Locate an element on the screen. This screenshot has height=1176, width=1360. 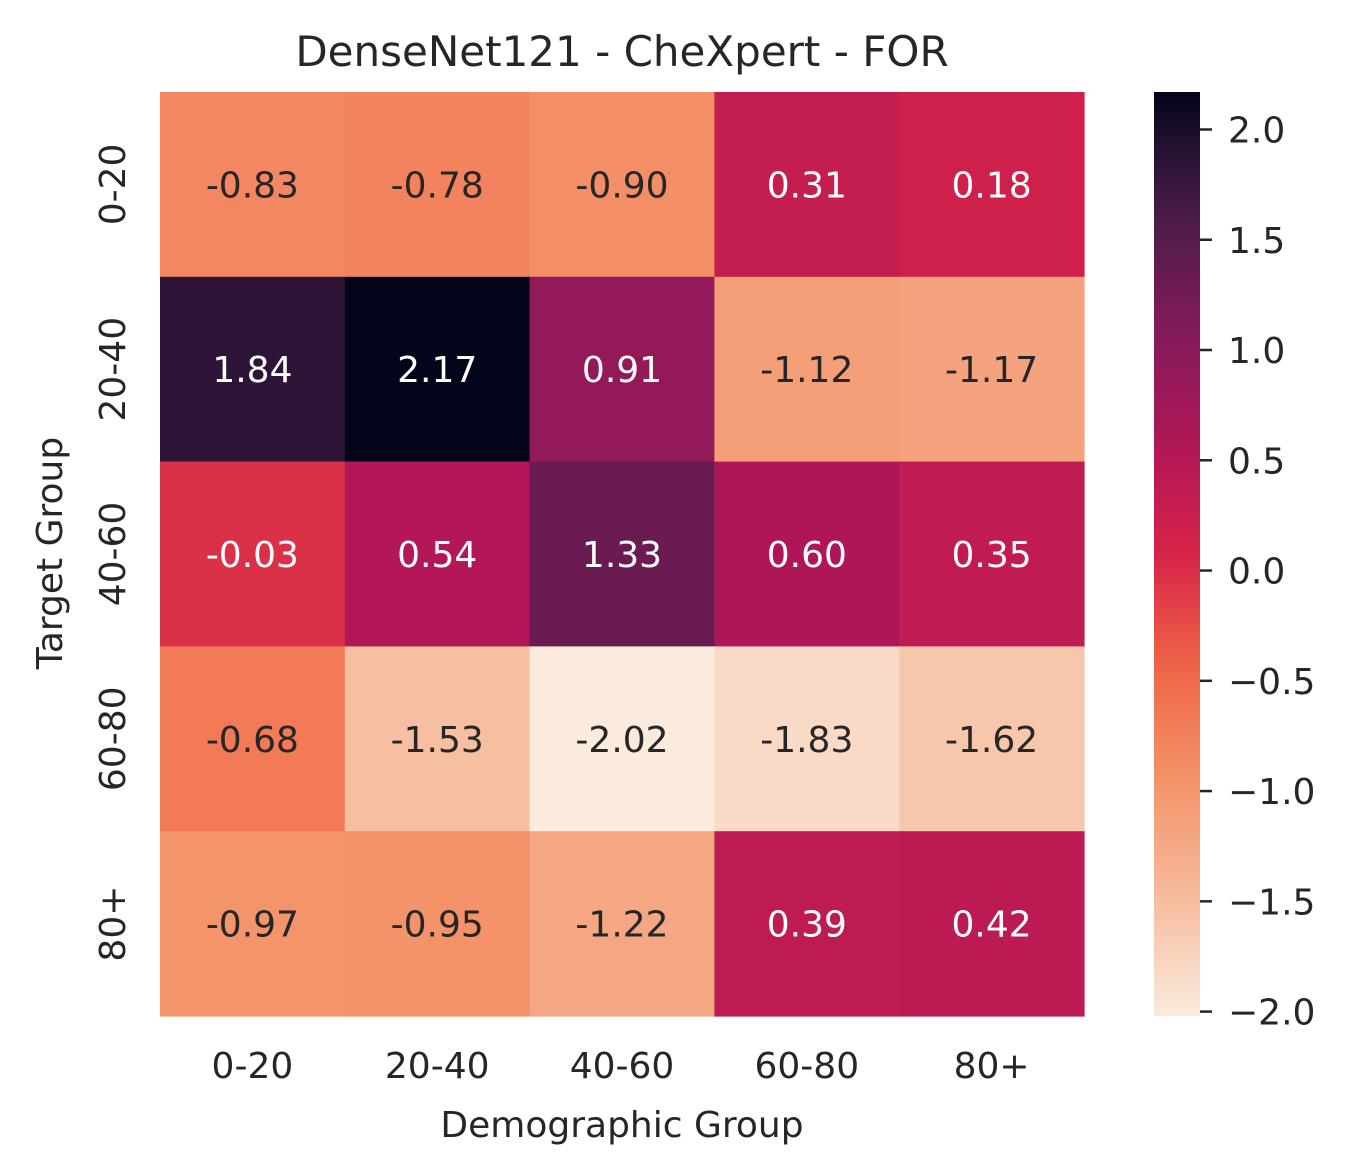
cell-value-label: 0.35 is located at coordinates (992, 555).